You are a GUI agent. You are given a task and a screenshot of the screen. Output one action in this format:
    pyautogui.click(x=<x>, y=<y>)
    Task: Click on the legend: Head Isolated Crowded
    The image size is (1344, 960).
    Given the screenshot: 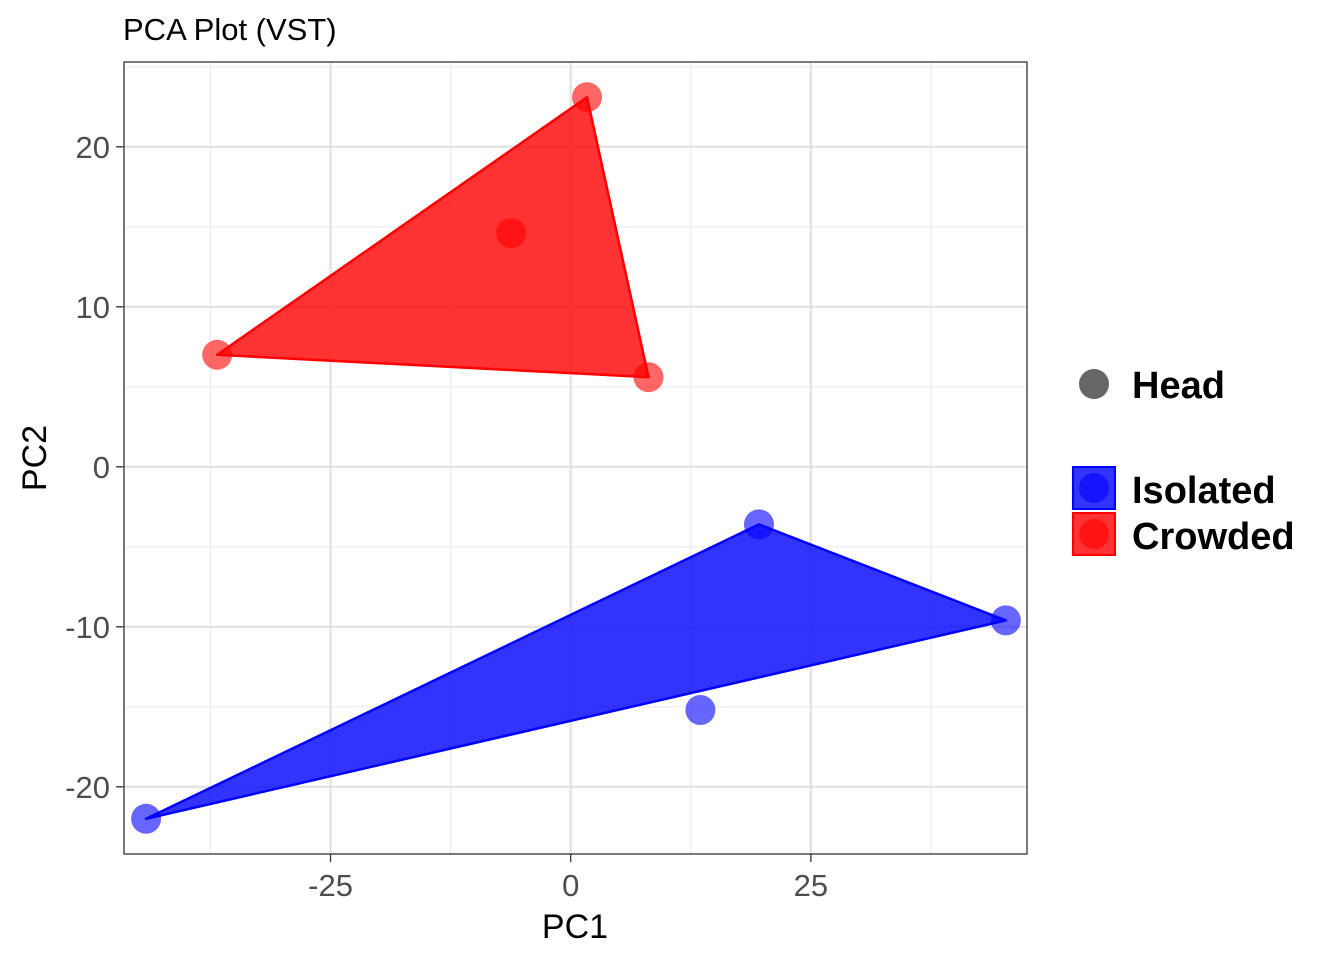 What is the action you would take?
    pyautogui.click(x=1183, y=461)
    